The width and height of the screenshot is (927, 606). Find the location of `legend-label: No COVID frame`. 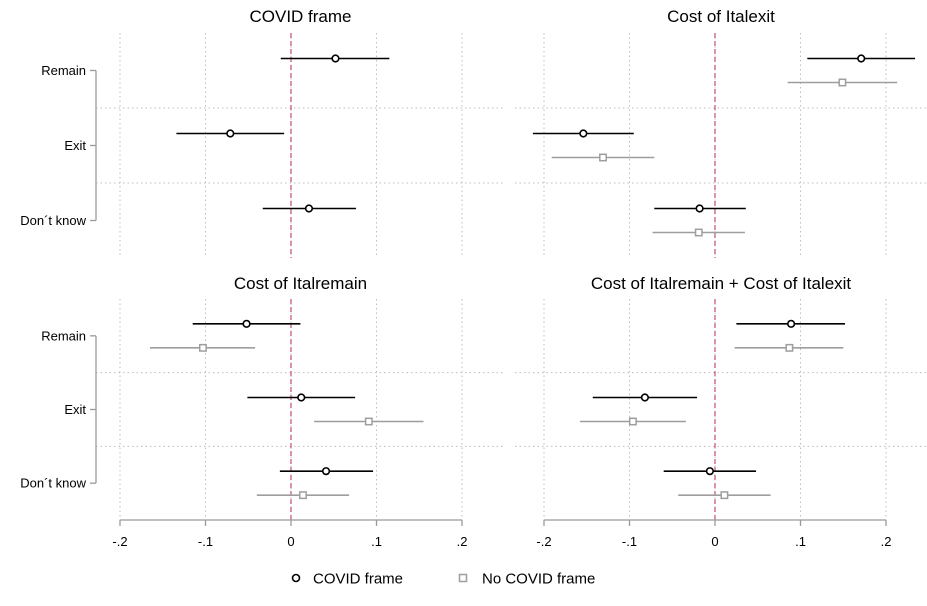

legend-label: No COVID frame is located at coordinates (538, 579).